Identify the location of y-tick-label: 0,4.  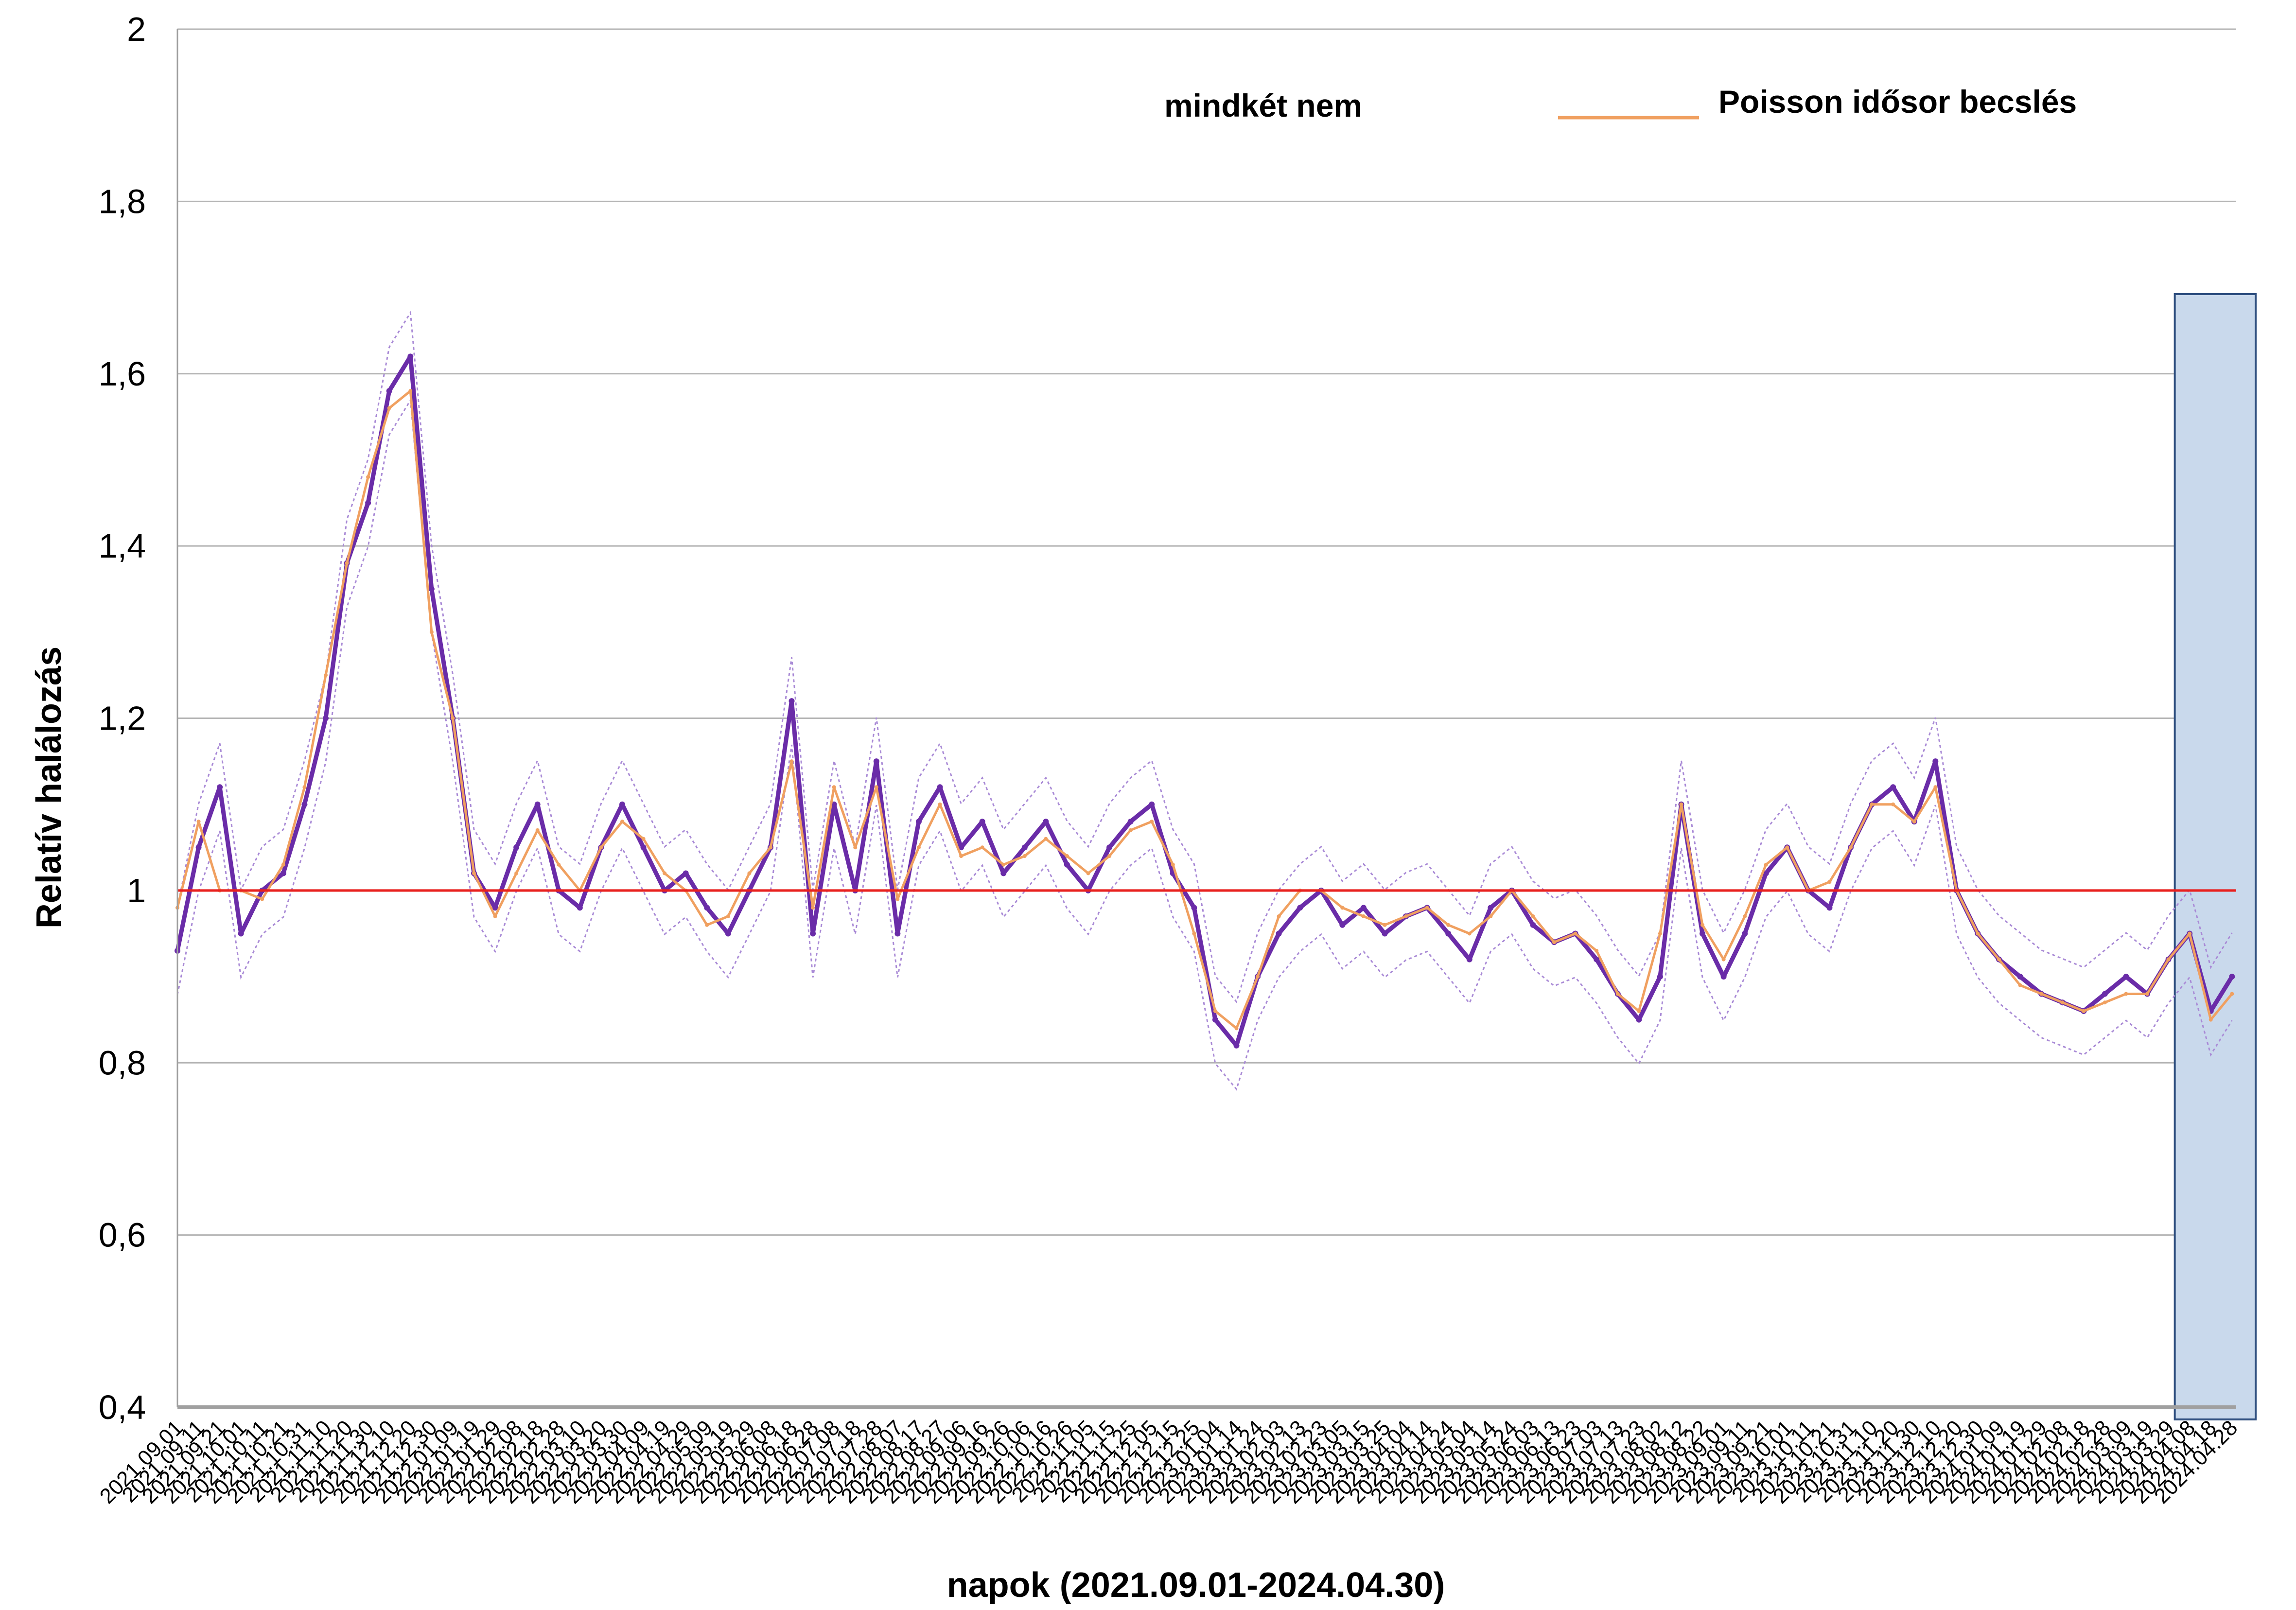
(122, 1407).